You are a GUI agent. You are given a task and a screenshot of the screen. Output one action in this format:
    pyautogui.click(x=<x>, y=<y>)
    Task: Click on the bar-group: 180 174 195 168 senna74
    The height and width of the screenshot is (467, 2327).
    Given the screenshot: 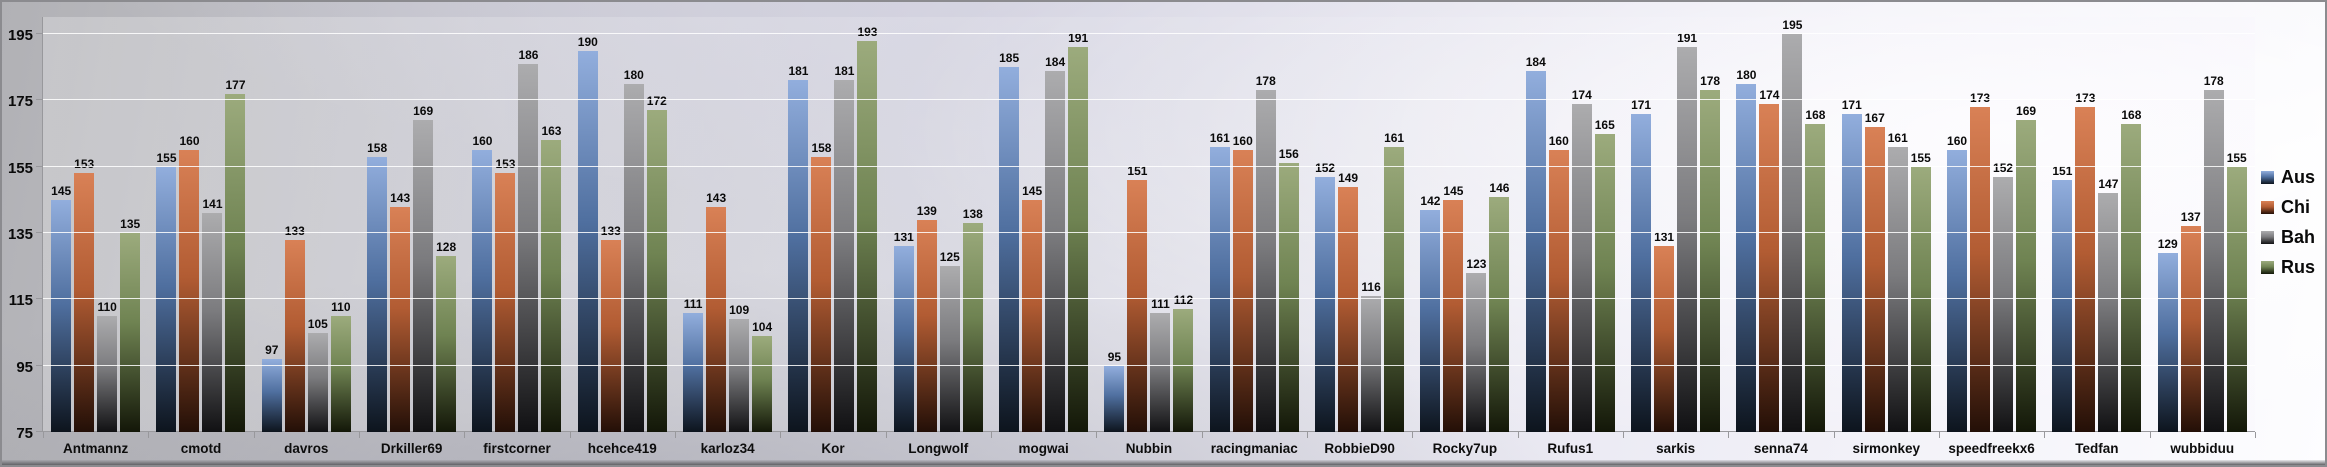 What is the action you would take?
    pyautogui.click(x=1780, y=236)
    